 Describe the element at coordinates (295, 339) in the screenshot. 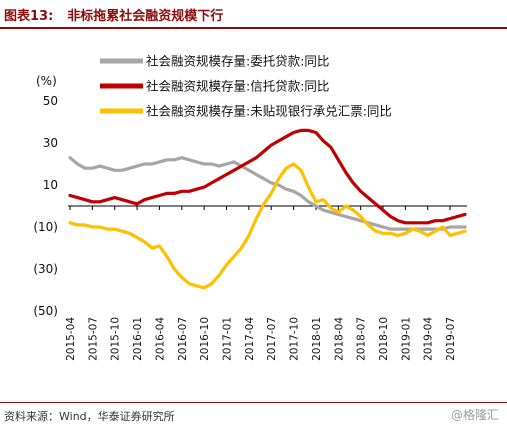

I see `x-tick-label: 2017-10` at that location.